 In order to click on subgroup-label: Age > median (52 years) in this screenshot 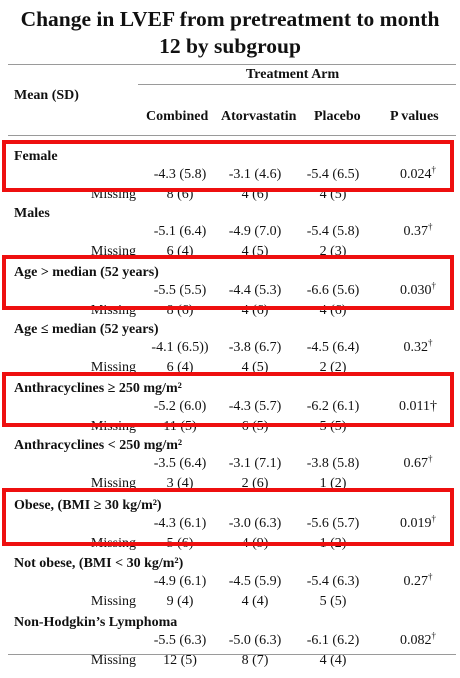, I will do `click(86, 272)`.